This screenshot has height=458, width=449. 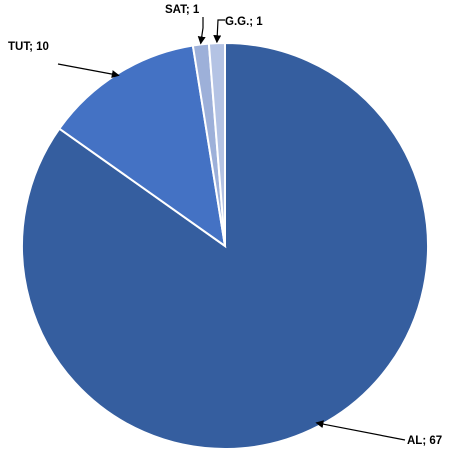 What do you see at coordinates (219, 31) in the screenshot?
I see `leader-line-g-g` at bounding box center [219, 31].